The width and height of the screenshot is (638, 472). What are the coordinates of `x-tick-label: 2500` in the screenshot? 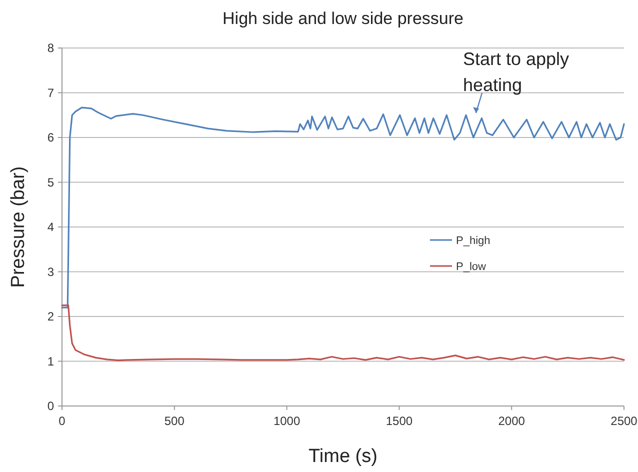 It's located at (624, 421).